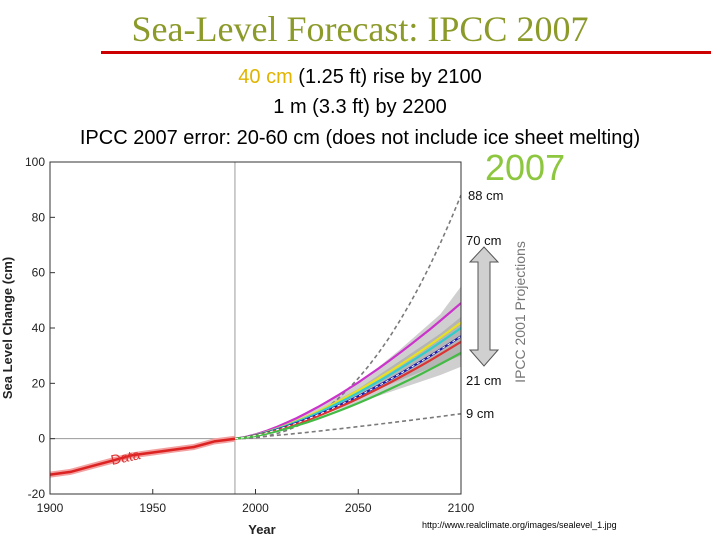 The image size is (720, 540). What do you see at coordinates (7, 328) in the screenshot?
I see `y-axis-label: Sea Level Change (cm)` at bounding box center [7, 328].